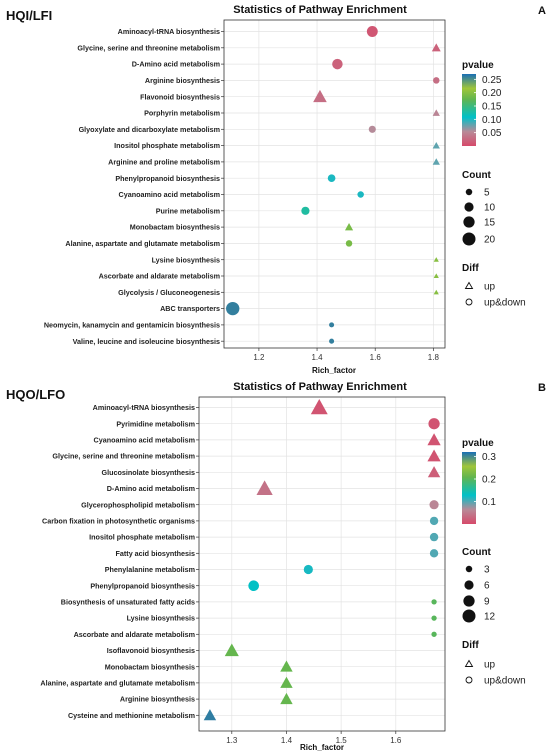  What do you see at coordinates (128, 602) in the screenshot?
I see `pathway-label: Biosynthesis of unsaturated fatty acids` at bounding box center [128, 602].